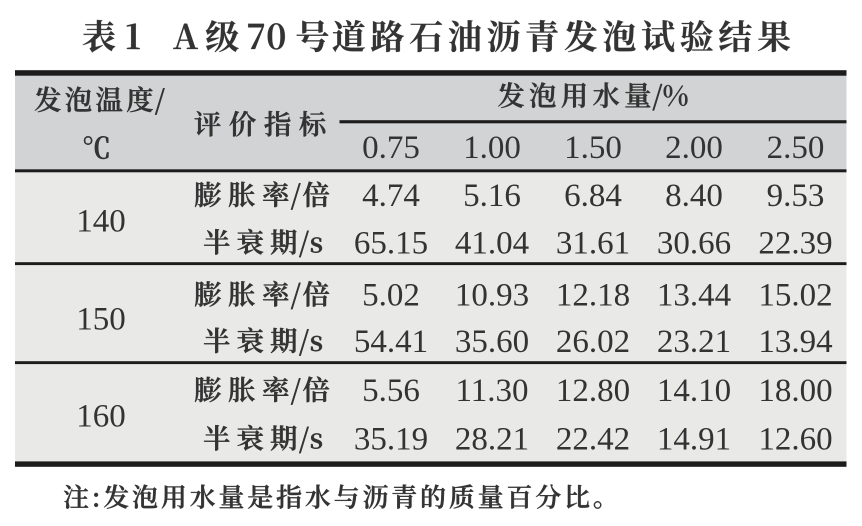 Image resolution: width=862 pixels, height=526 pixels. What do you see at coordinates (694, 196) in the screenshot?
I see `svg-text: 8.40` at bounding box center [694, 196].